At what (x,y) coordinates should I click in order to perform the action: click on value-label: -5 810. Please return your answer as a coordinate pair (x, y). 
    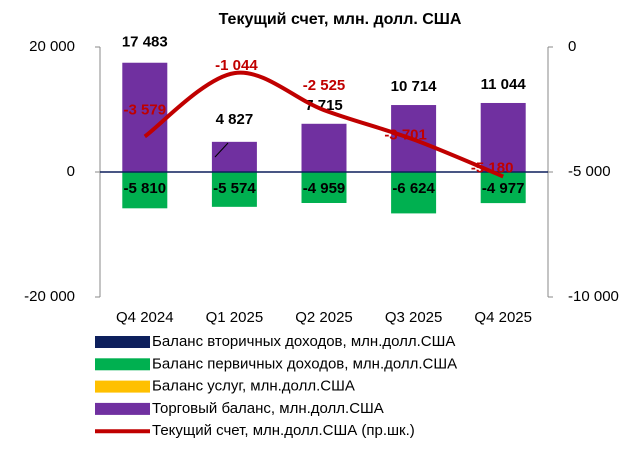
    Looking at the image, I should click on (145, 188).